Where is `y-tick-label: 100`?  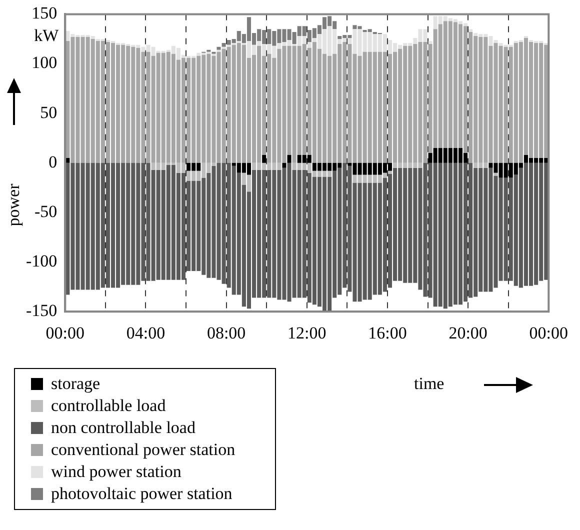
y-tick-label: 100 is located at coordinates (45, 62).